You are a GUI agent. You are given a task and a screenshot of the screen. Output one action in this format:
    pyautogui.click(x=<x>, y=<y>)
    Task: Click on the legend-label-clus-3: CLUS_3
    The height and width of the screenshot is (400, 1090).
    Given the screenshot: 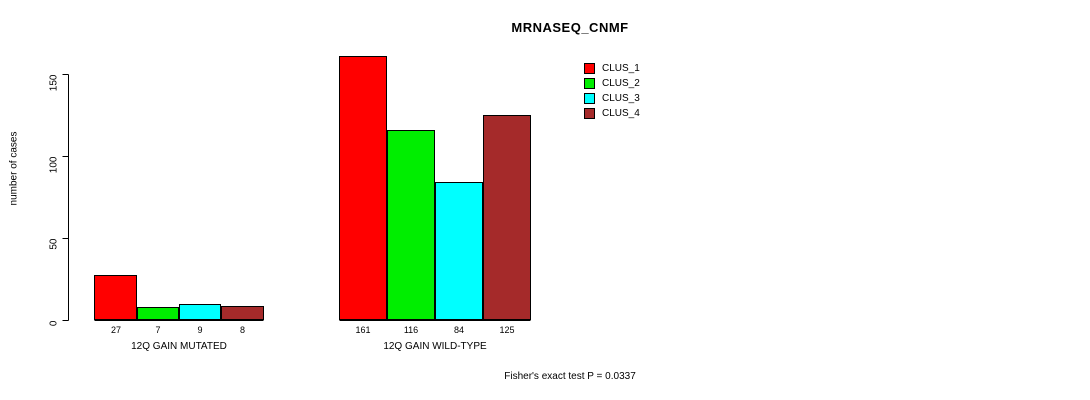 What is the action you would take?
    pyautogui.click(x=621, y=98)
    